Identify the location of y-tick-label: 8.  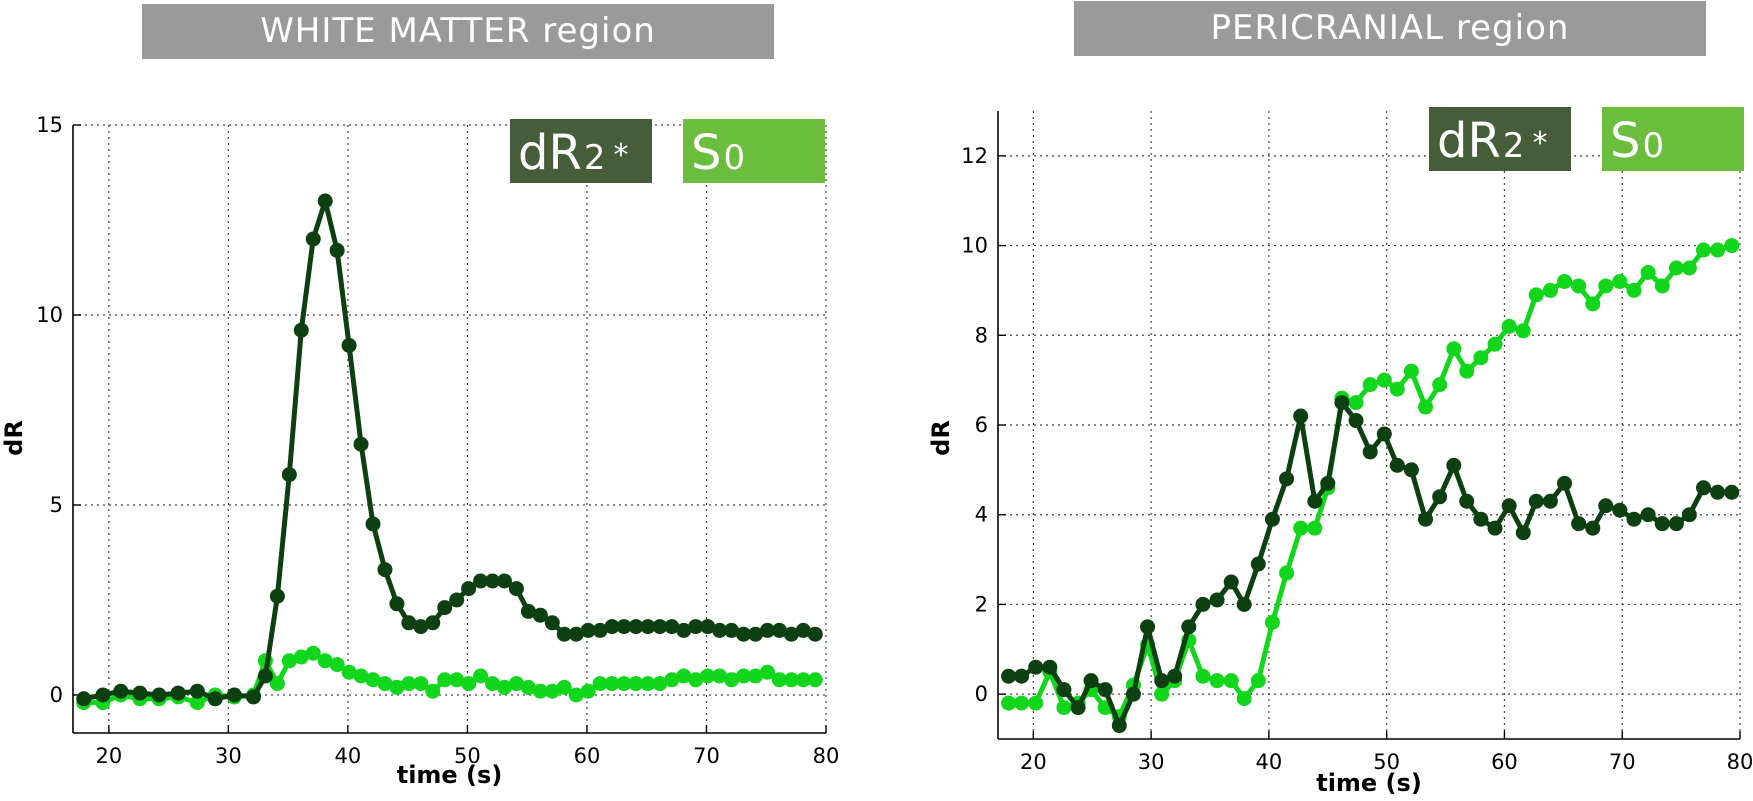
(981, 335).